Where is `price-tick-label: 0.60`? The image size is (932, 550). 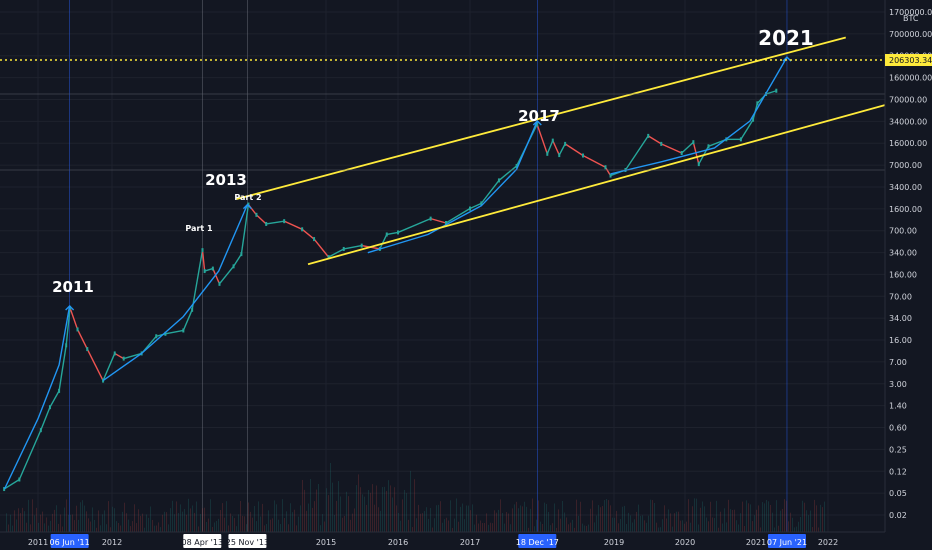 price-tick-label: 0.60 is located at coordinates (898, 428).